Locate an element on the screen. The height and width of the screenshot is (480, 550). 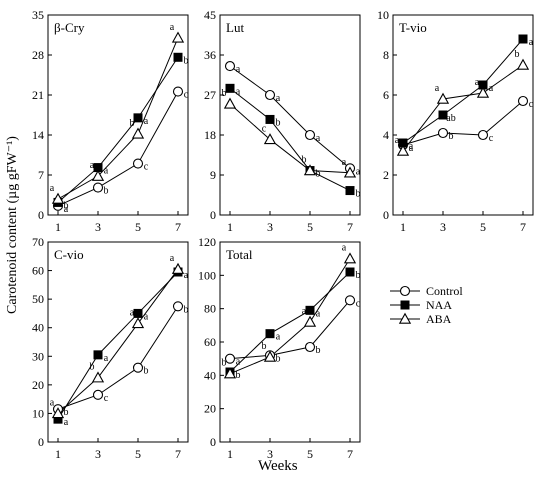
y-tick-label: 60 is located at coordinates (210, 342).